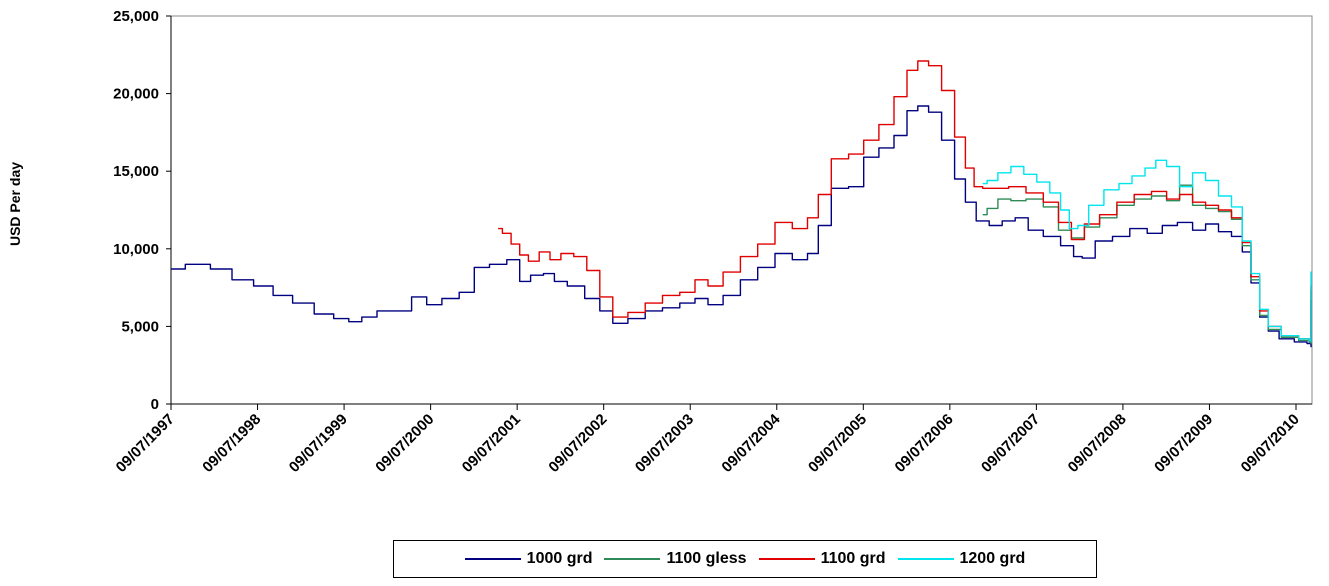 The height and width of the screenshot is (586, 1329). What do you see at coordinates (142, 210) in the screenshot?
I see `y-axis: 0 5,000 10,000 15,000 20,000 25,000` at bounding box center [142, 210].